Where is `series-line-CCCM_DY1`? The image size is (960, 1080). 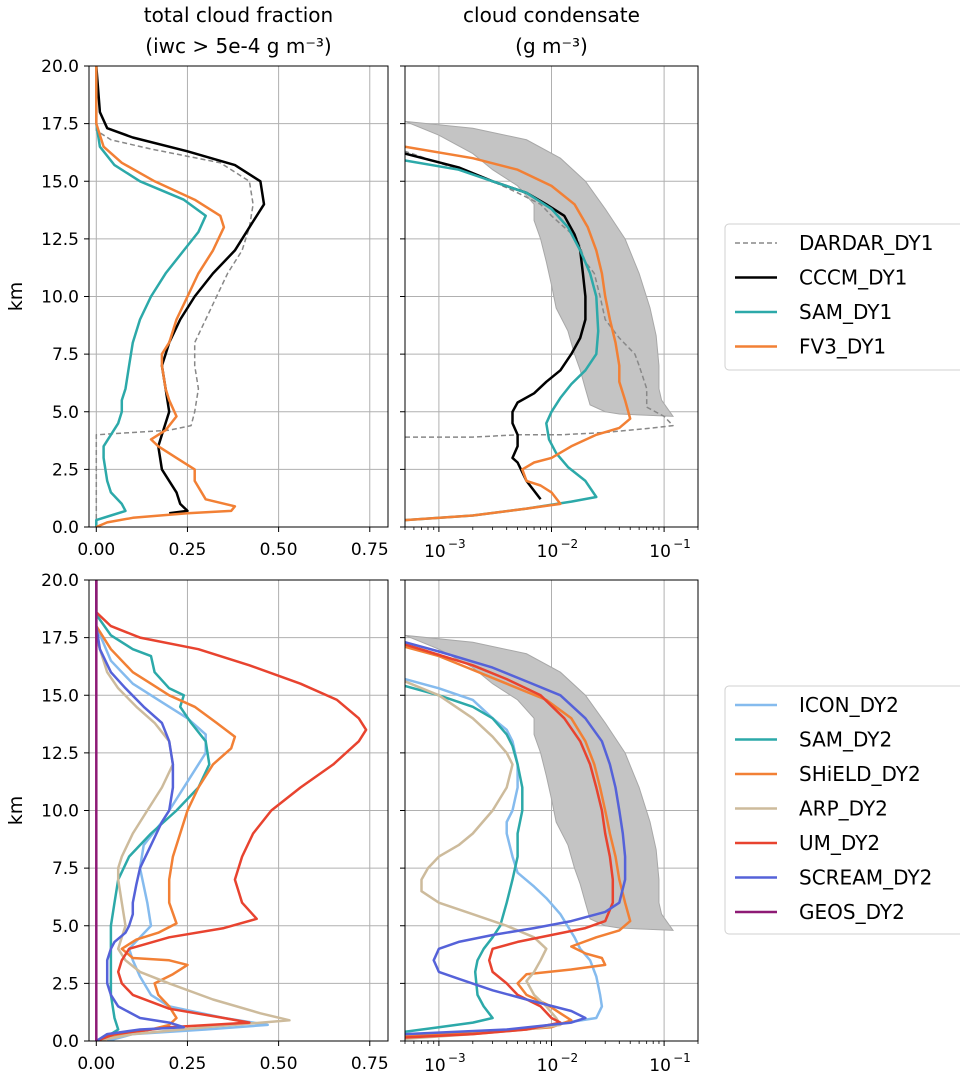 series-line-CCCM_DY1 is located at coordinates (180, 290).